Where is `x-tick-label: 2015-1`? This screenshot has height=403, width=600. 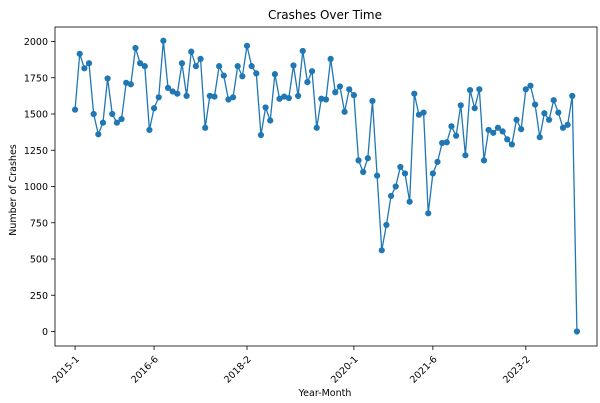
x-tick-label: 2015-1 is located at coordinates (66, 370).